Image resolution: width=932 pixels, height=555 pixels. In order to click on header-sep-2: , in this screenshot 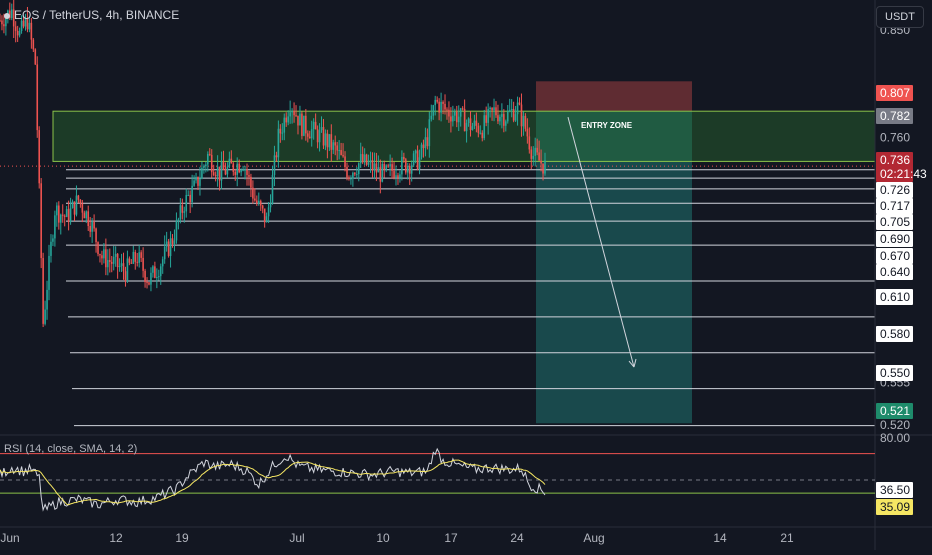, I will do `click(122, 15)`.